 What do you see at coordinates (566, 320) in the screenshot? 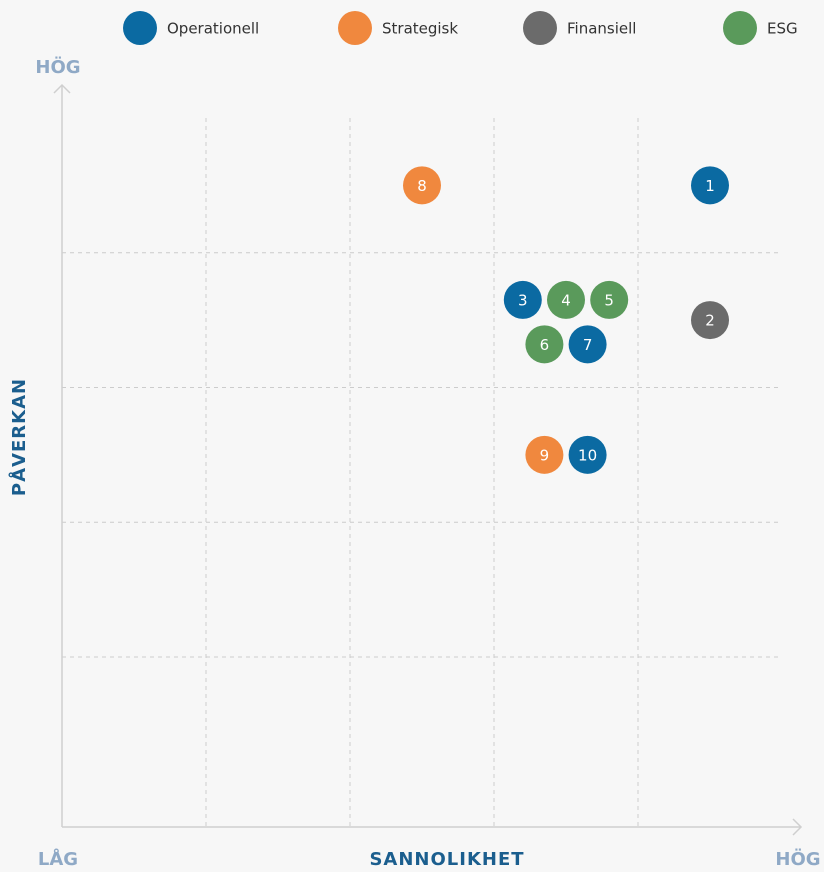
I see `points: 1 3 7 10 8 9 2 4 5 6` at bounding box center [566, 320].